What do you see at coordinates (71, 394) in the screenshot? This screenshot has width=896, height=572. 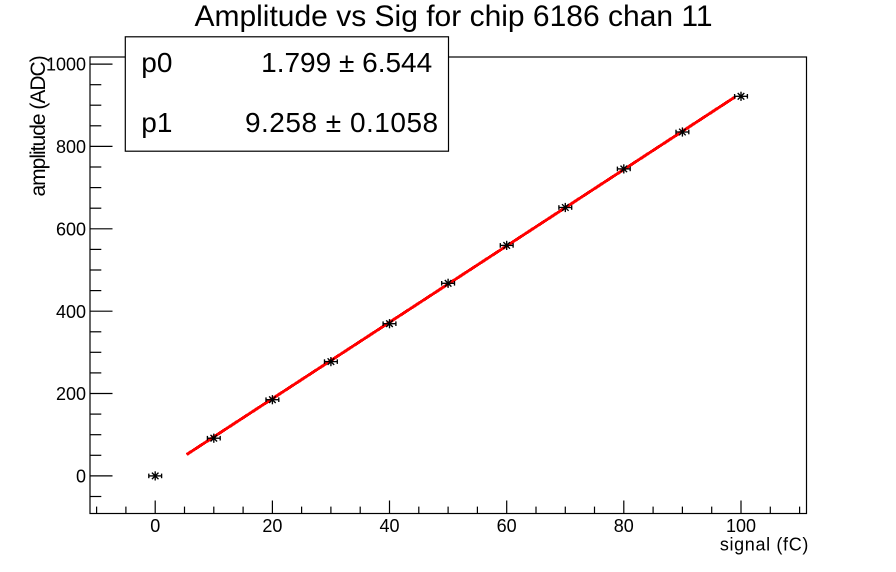 I see `svg-text: 200` at bounding box center [71, 394].